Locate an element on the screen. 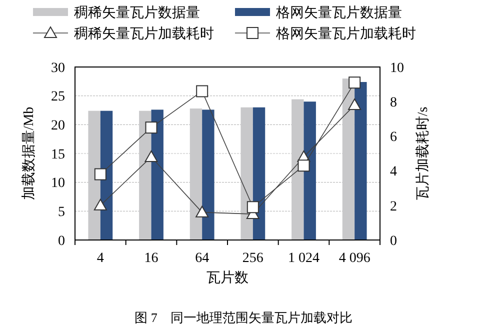  y-tick-label: 20 is located at coordinates (58, 126).